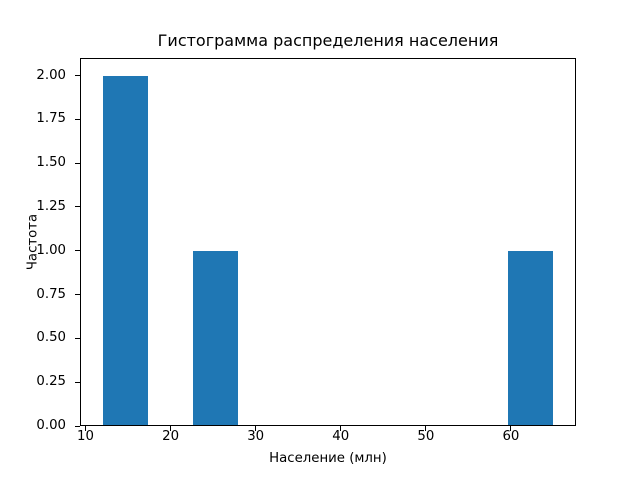 Image resolution: width=640 pixels, height=480 pixels. What do you see at coordinates (51, 250) in the screenshot?
I see `y-tick-label: 1.00` at bounding box center [51, 250].